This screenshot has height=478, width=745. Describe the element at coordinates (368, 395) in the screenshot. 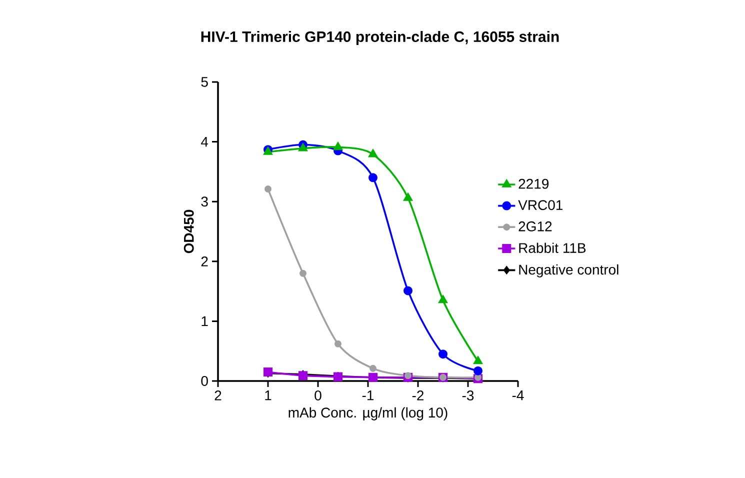

I see `x-tick-label: -1` at that location.